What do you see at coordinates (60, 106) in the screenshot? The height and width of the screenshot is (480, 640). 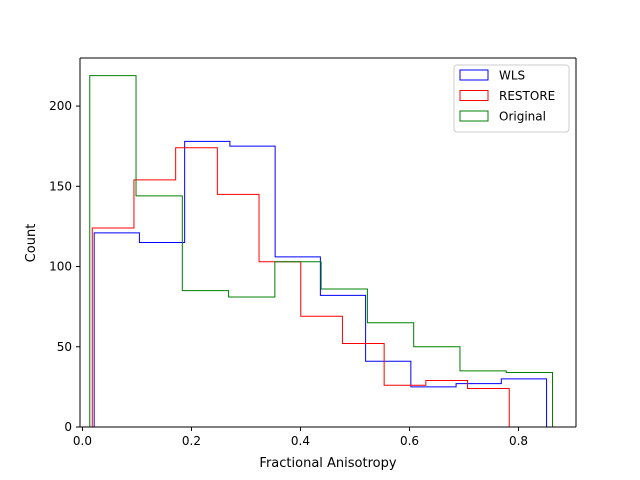 I see `y-tick-label: 200` at bounding box center [60, 106].